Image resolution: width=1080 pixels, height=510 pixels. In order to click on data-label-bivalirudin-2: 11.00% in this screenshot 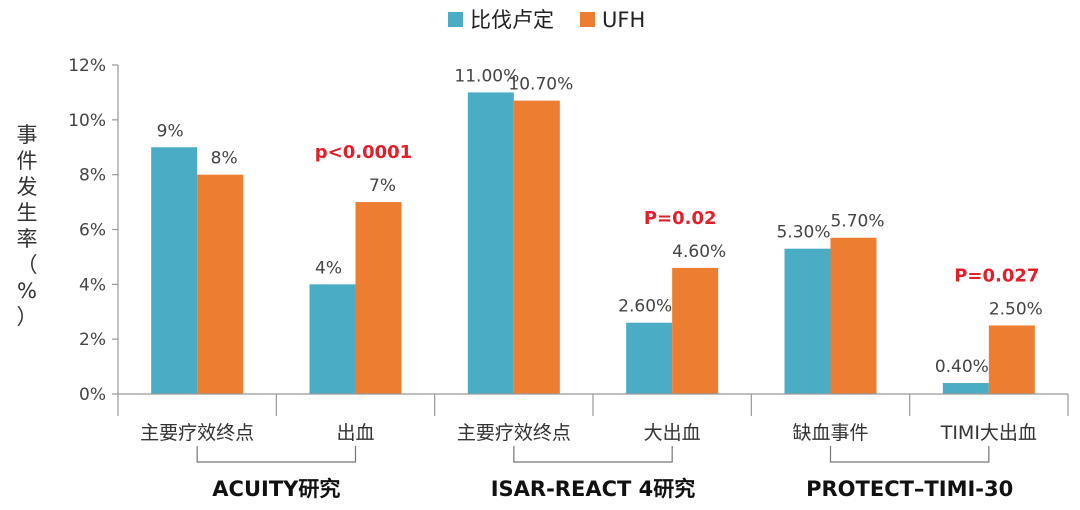, I will do `click(486, 76)`.